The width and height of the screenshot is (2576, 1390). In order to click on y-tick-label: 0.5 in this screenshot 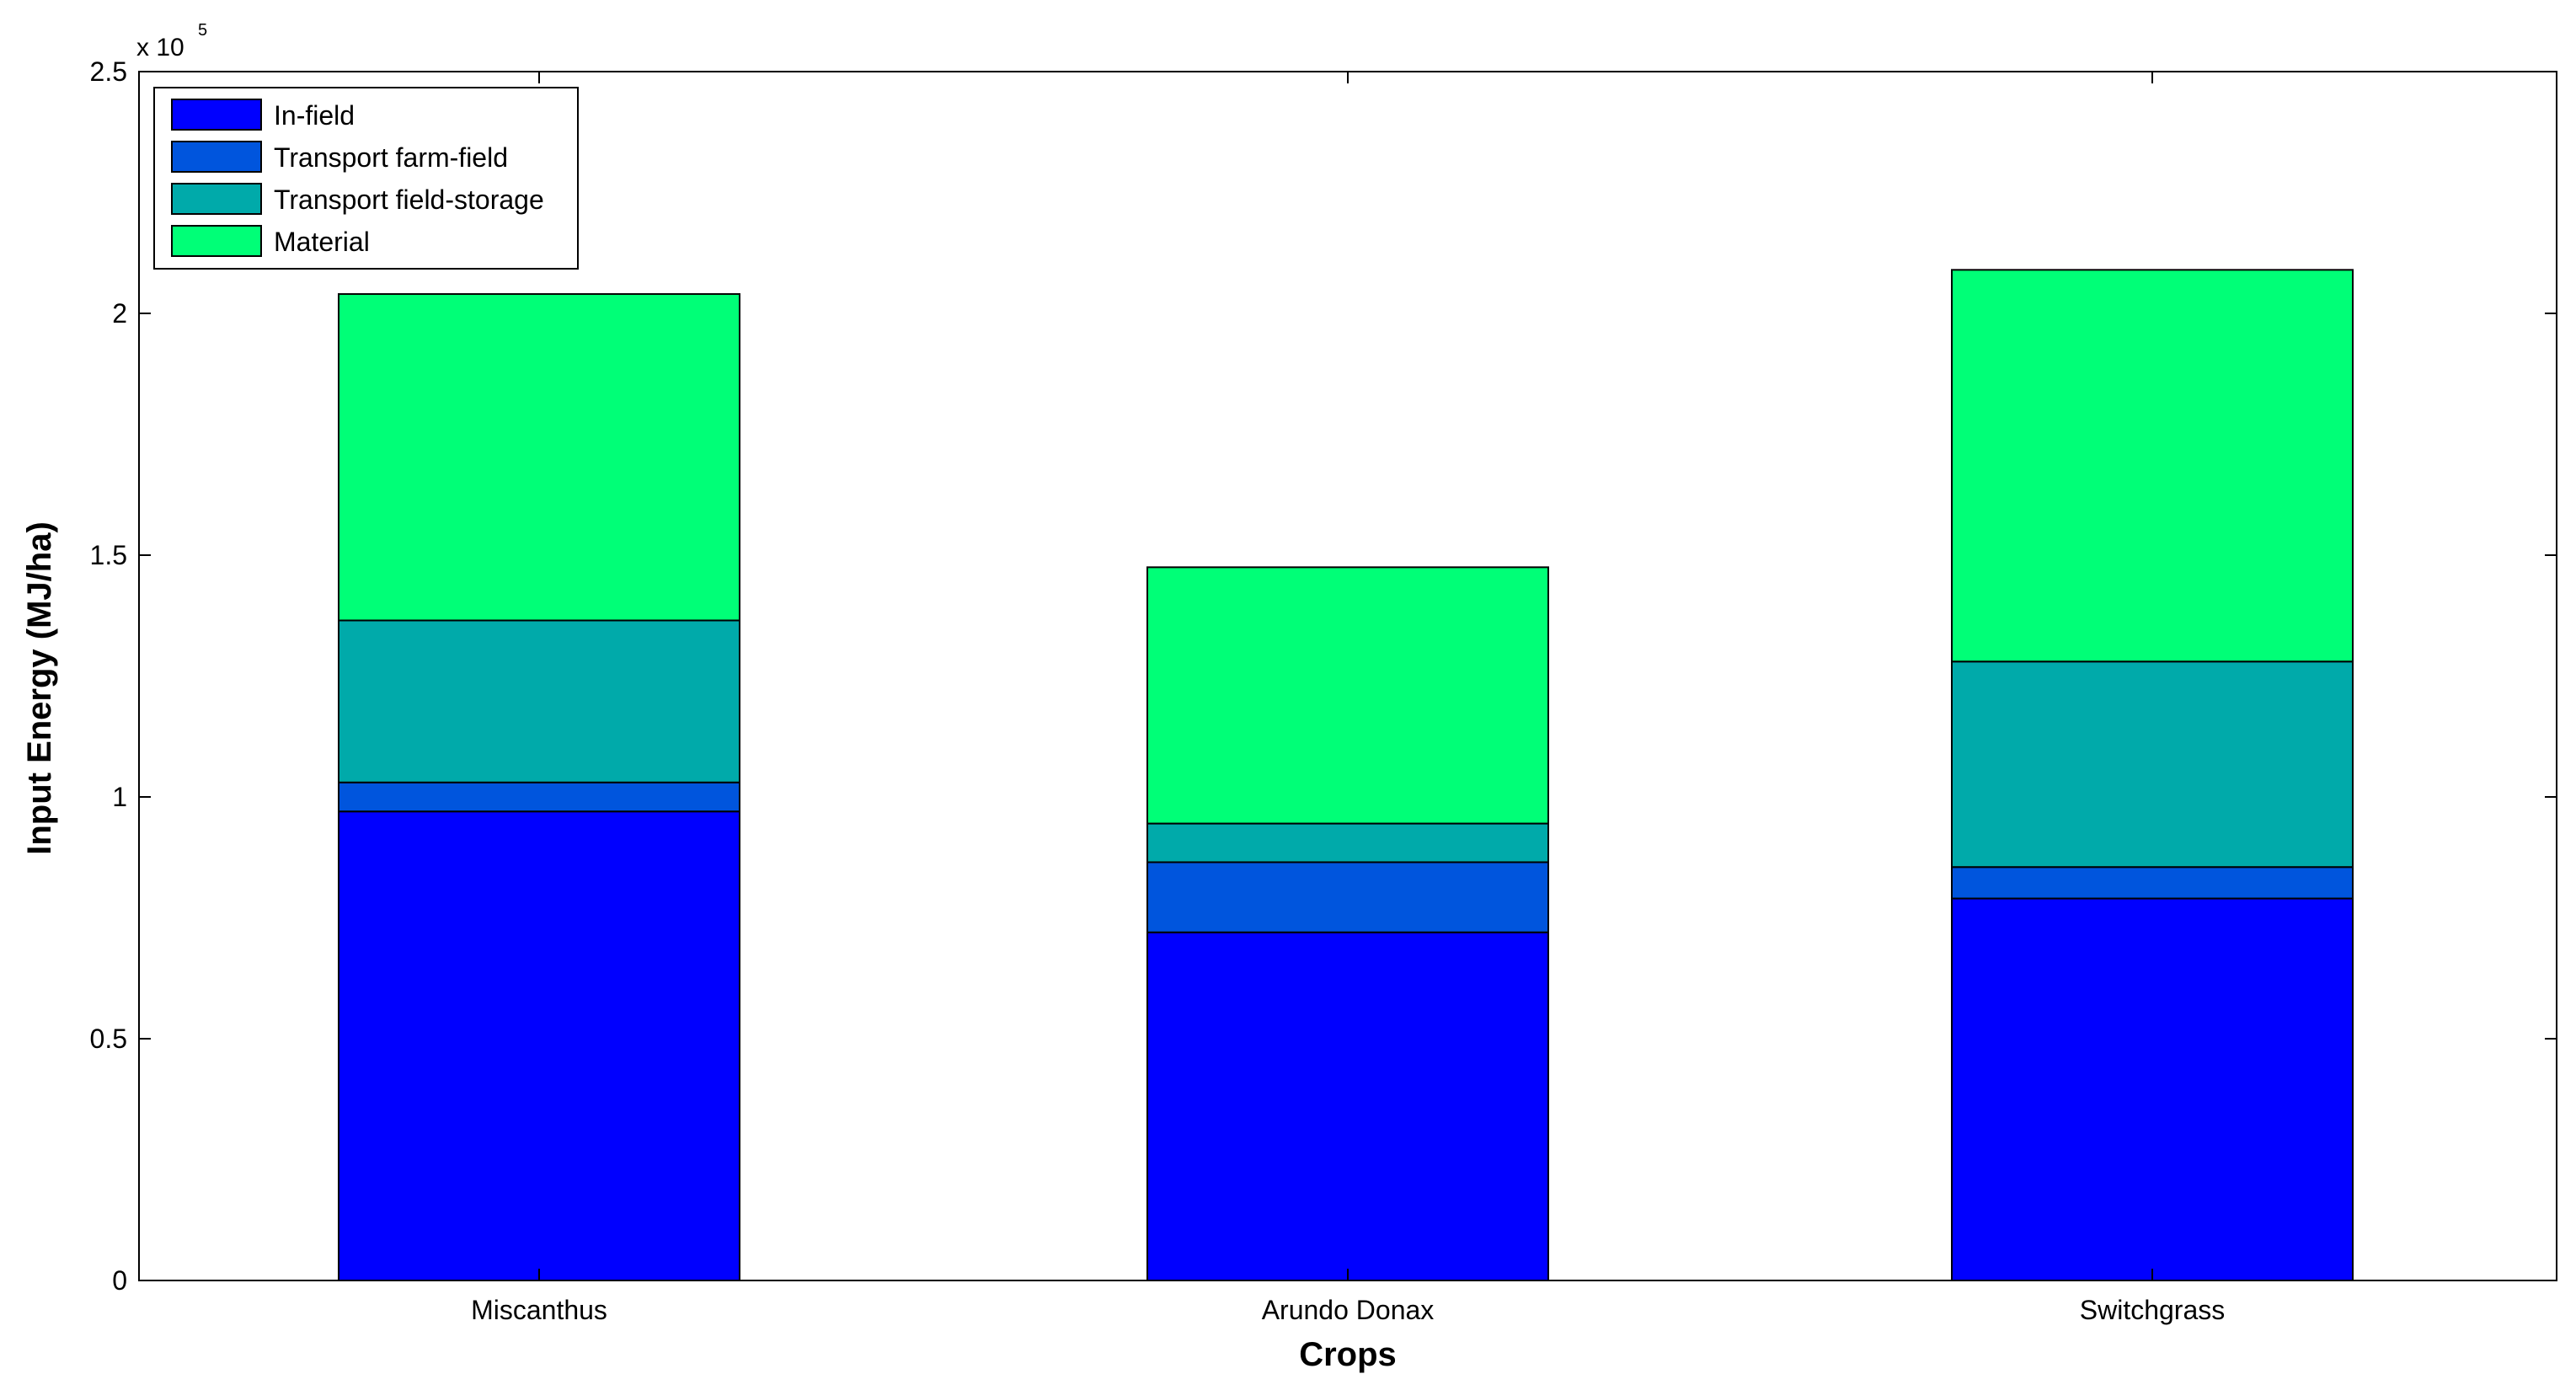, I will do `click(108, 1039)`.